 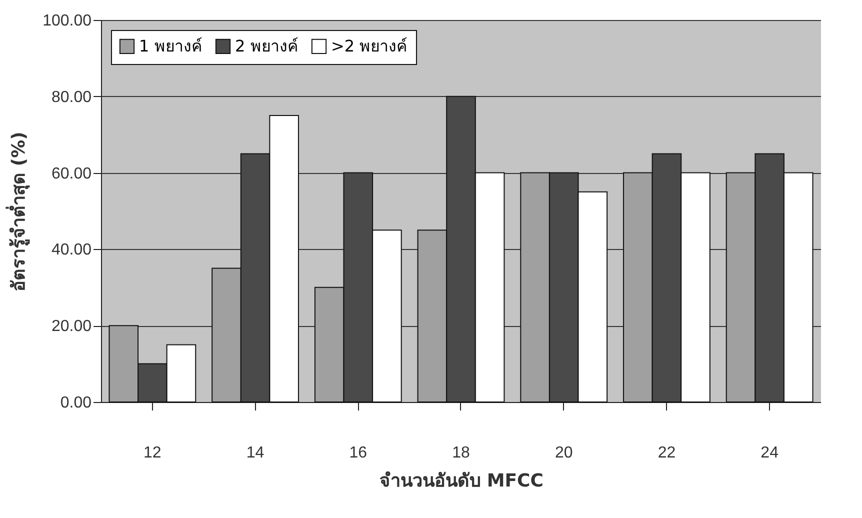 I want to click on x-tick-label: 16, so click(x=358, y=453).